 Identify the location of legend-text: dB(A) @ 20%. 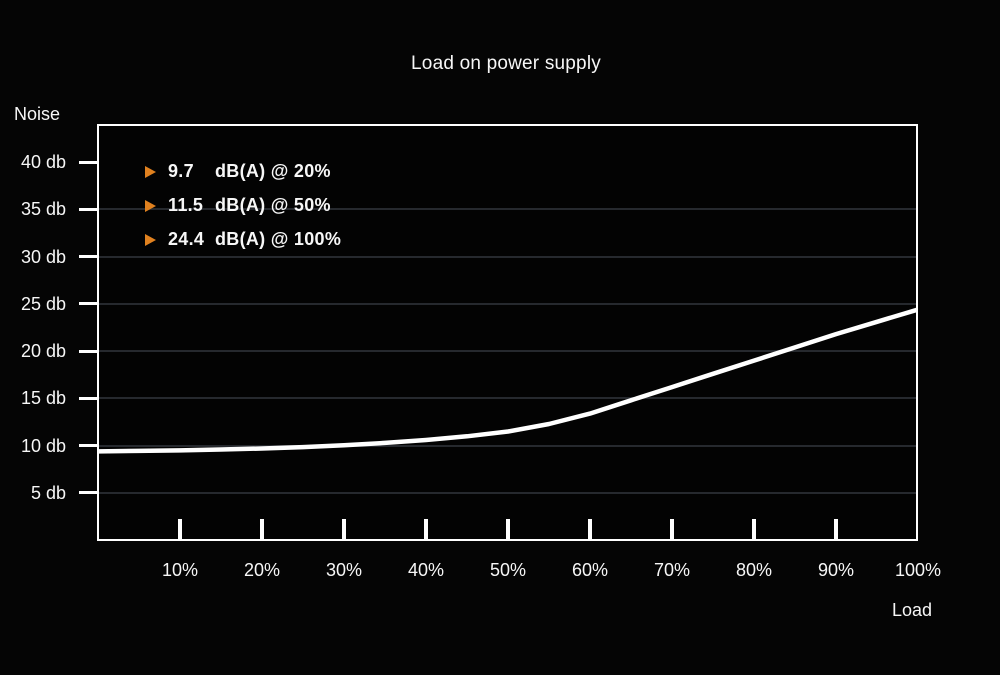
(273, 171).